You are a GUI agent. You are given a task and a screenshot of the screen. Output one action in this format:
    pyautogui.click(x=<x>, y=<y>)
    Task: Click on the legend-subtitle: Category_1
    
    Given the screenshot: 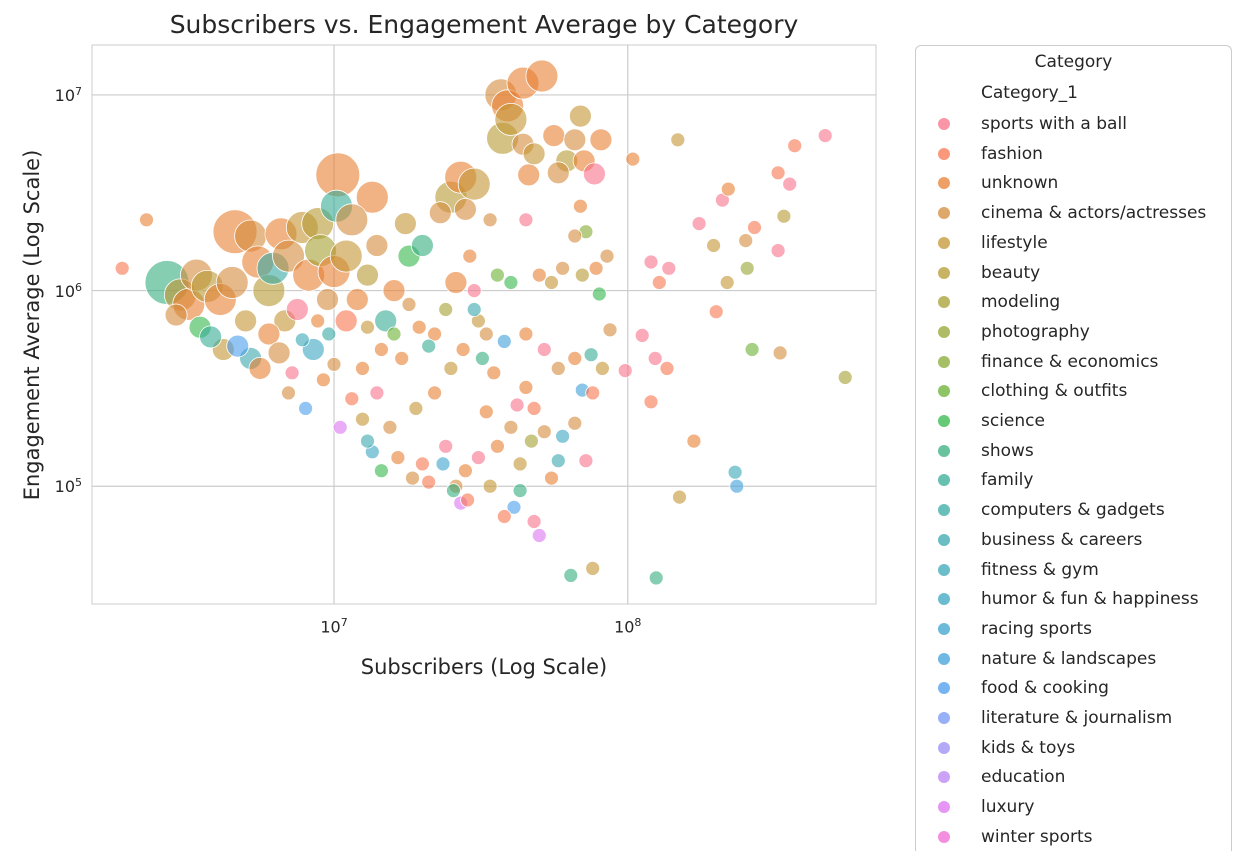 What is the action you would take?
    pyautogui.click(x=1029, y=93)
    